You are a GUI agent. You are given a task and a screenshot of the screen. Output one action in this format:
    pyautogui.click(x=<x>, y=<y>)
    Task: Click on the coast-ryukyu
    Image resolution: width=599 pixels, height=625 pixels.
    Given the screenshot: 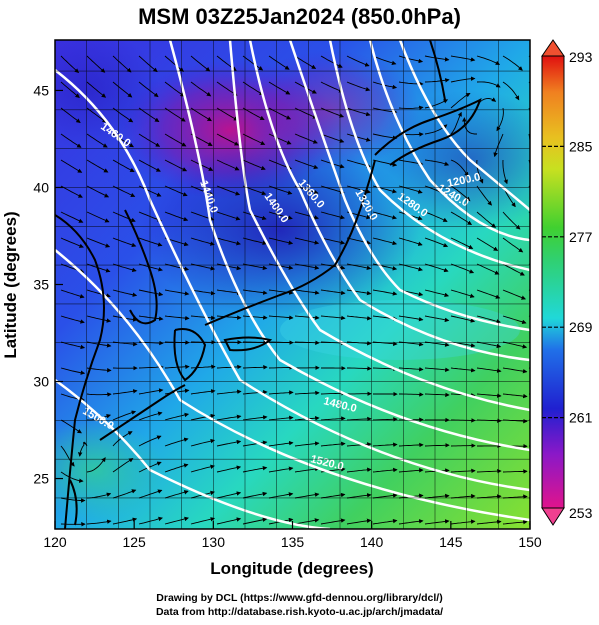 What is the action you would take?
    pyautogui.click(x=142, y=412)
    